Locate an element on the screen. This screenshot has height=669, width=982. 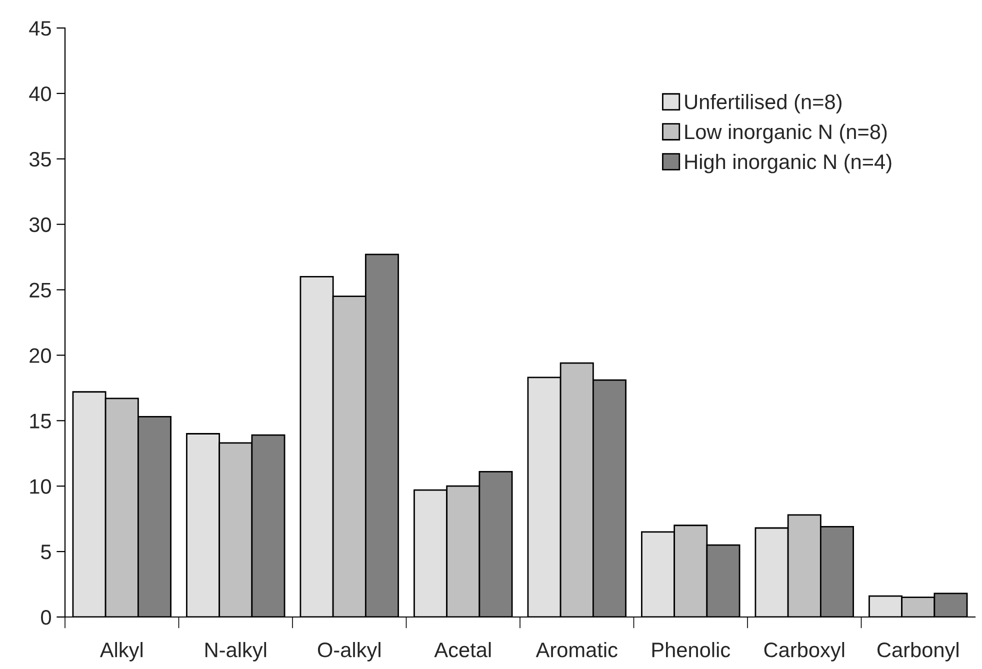
legend-label: Unfertilised (n=8) is located at coordinates (763, 104).